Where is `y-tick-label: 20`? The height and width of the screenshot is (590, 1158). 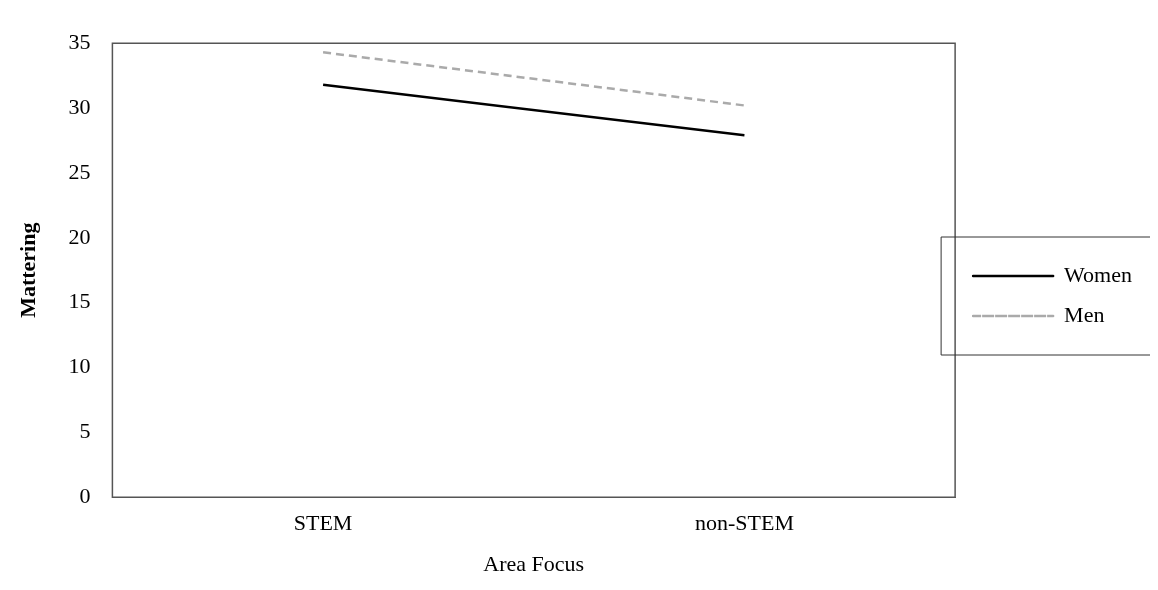
y-tick-label: 20 is located at coordinates (79, 236).